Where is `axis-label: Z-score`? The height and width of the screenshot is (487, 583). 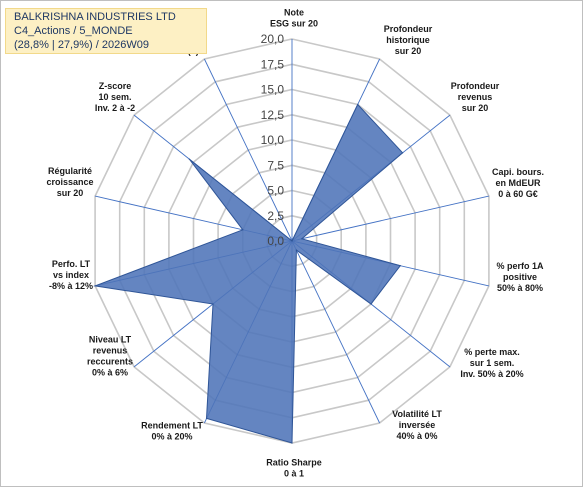
axis-label: Z-score is located at coordinates (115, 86).